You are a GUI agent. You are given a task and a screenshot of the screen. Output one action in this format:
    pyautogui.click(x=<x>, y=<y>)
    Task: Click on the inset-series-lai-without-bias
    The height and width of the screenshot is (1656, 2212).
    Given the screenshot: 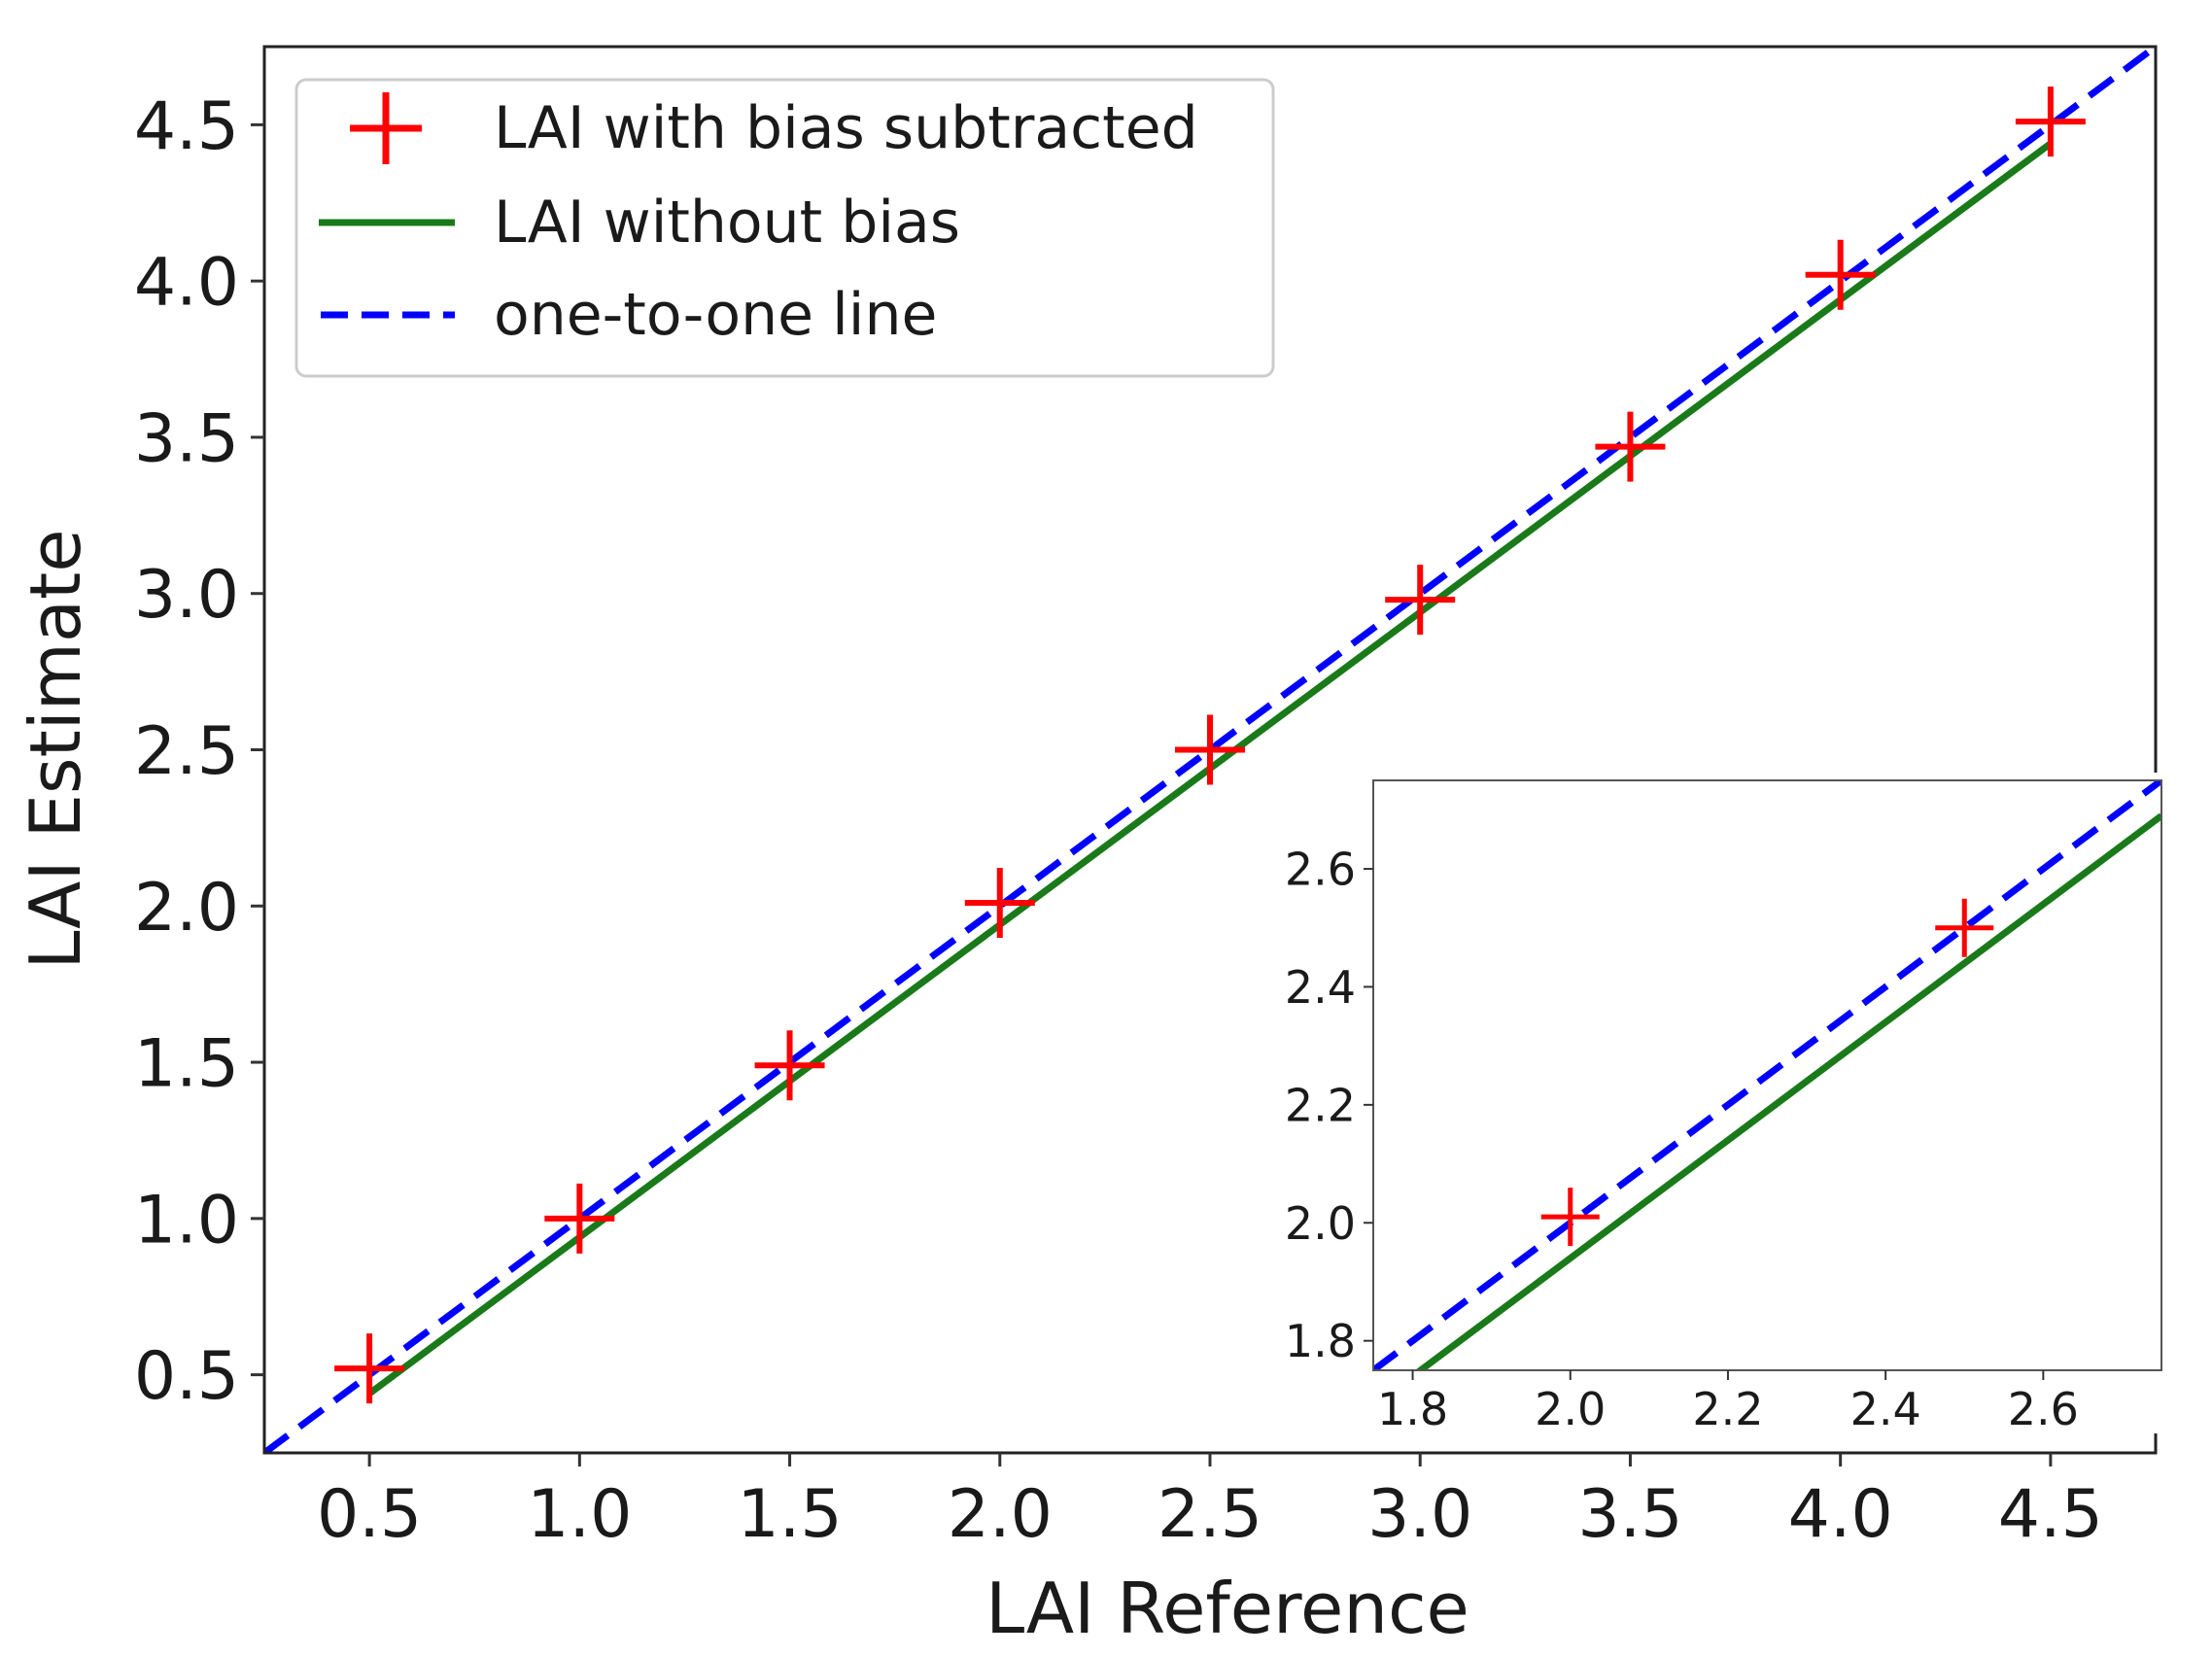 What is the action you would take?
    pyautogui.click(x=1787, y=1091)
    